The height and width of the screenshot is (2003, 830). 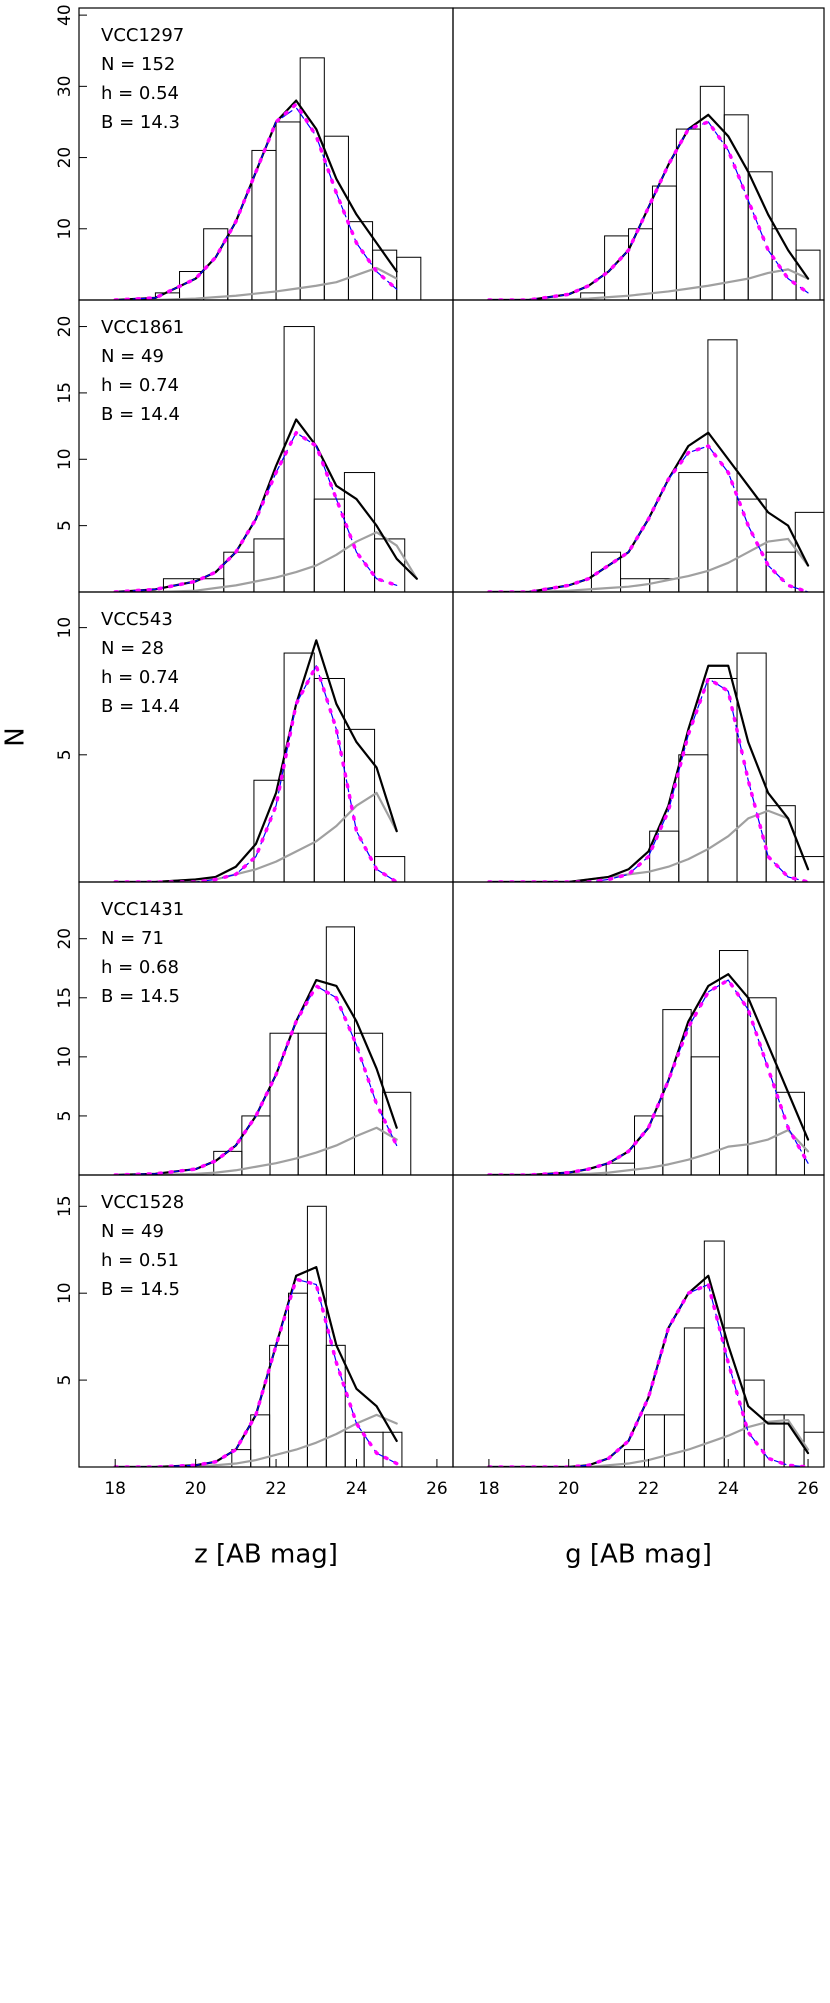 I want to click on annotation: N = 152, so click(x=138, y=64).